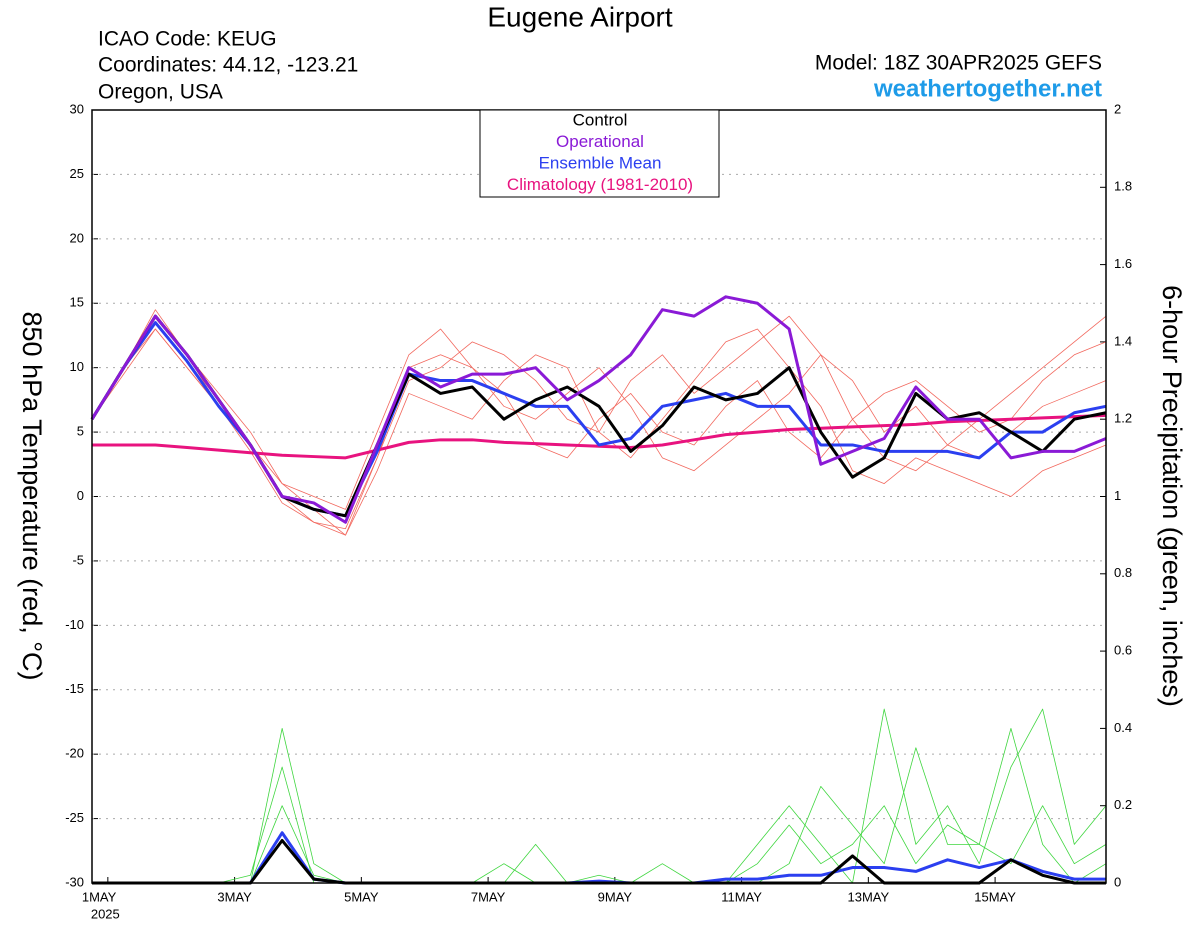 Image resolution: width=1200 pixels, height=927 pixels. What do you see at coordinates (579, 16) in the screenshot?
I see `chart-title: Eugene Airport` at bounding box center [579, 16].